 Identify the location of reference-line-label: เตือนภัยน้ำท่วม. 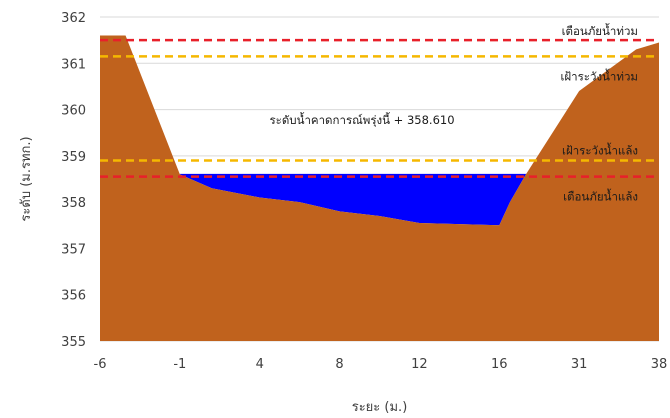
(600, 30).